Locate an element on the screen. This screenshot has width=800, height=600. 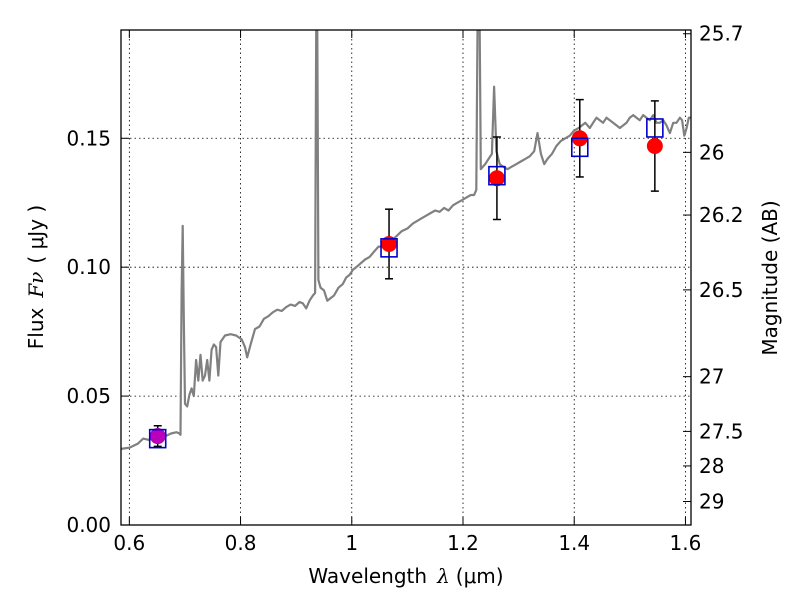
y2-tick-label: 28 is located at coordinates (711, 466).